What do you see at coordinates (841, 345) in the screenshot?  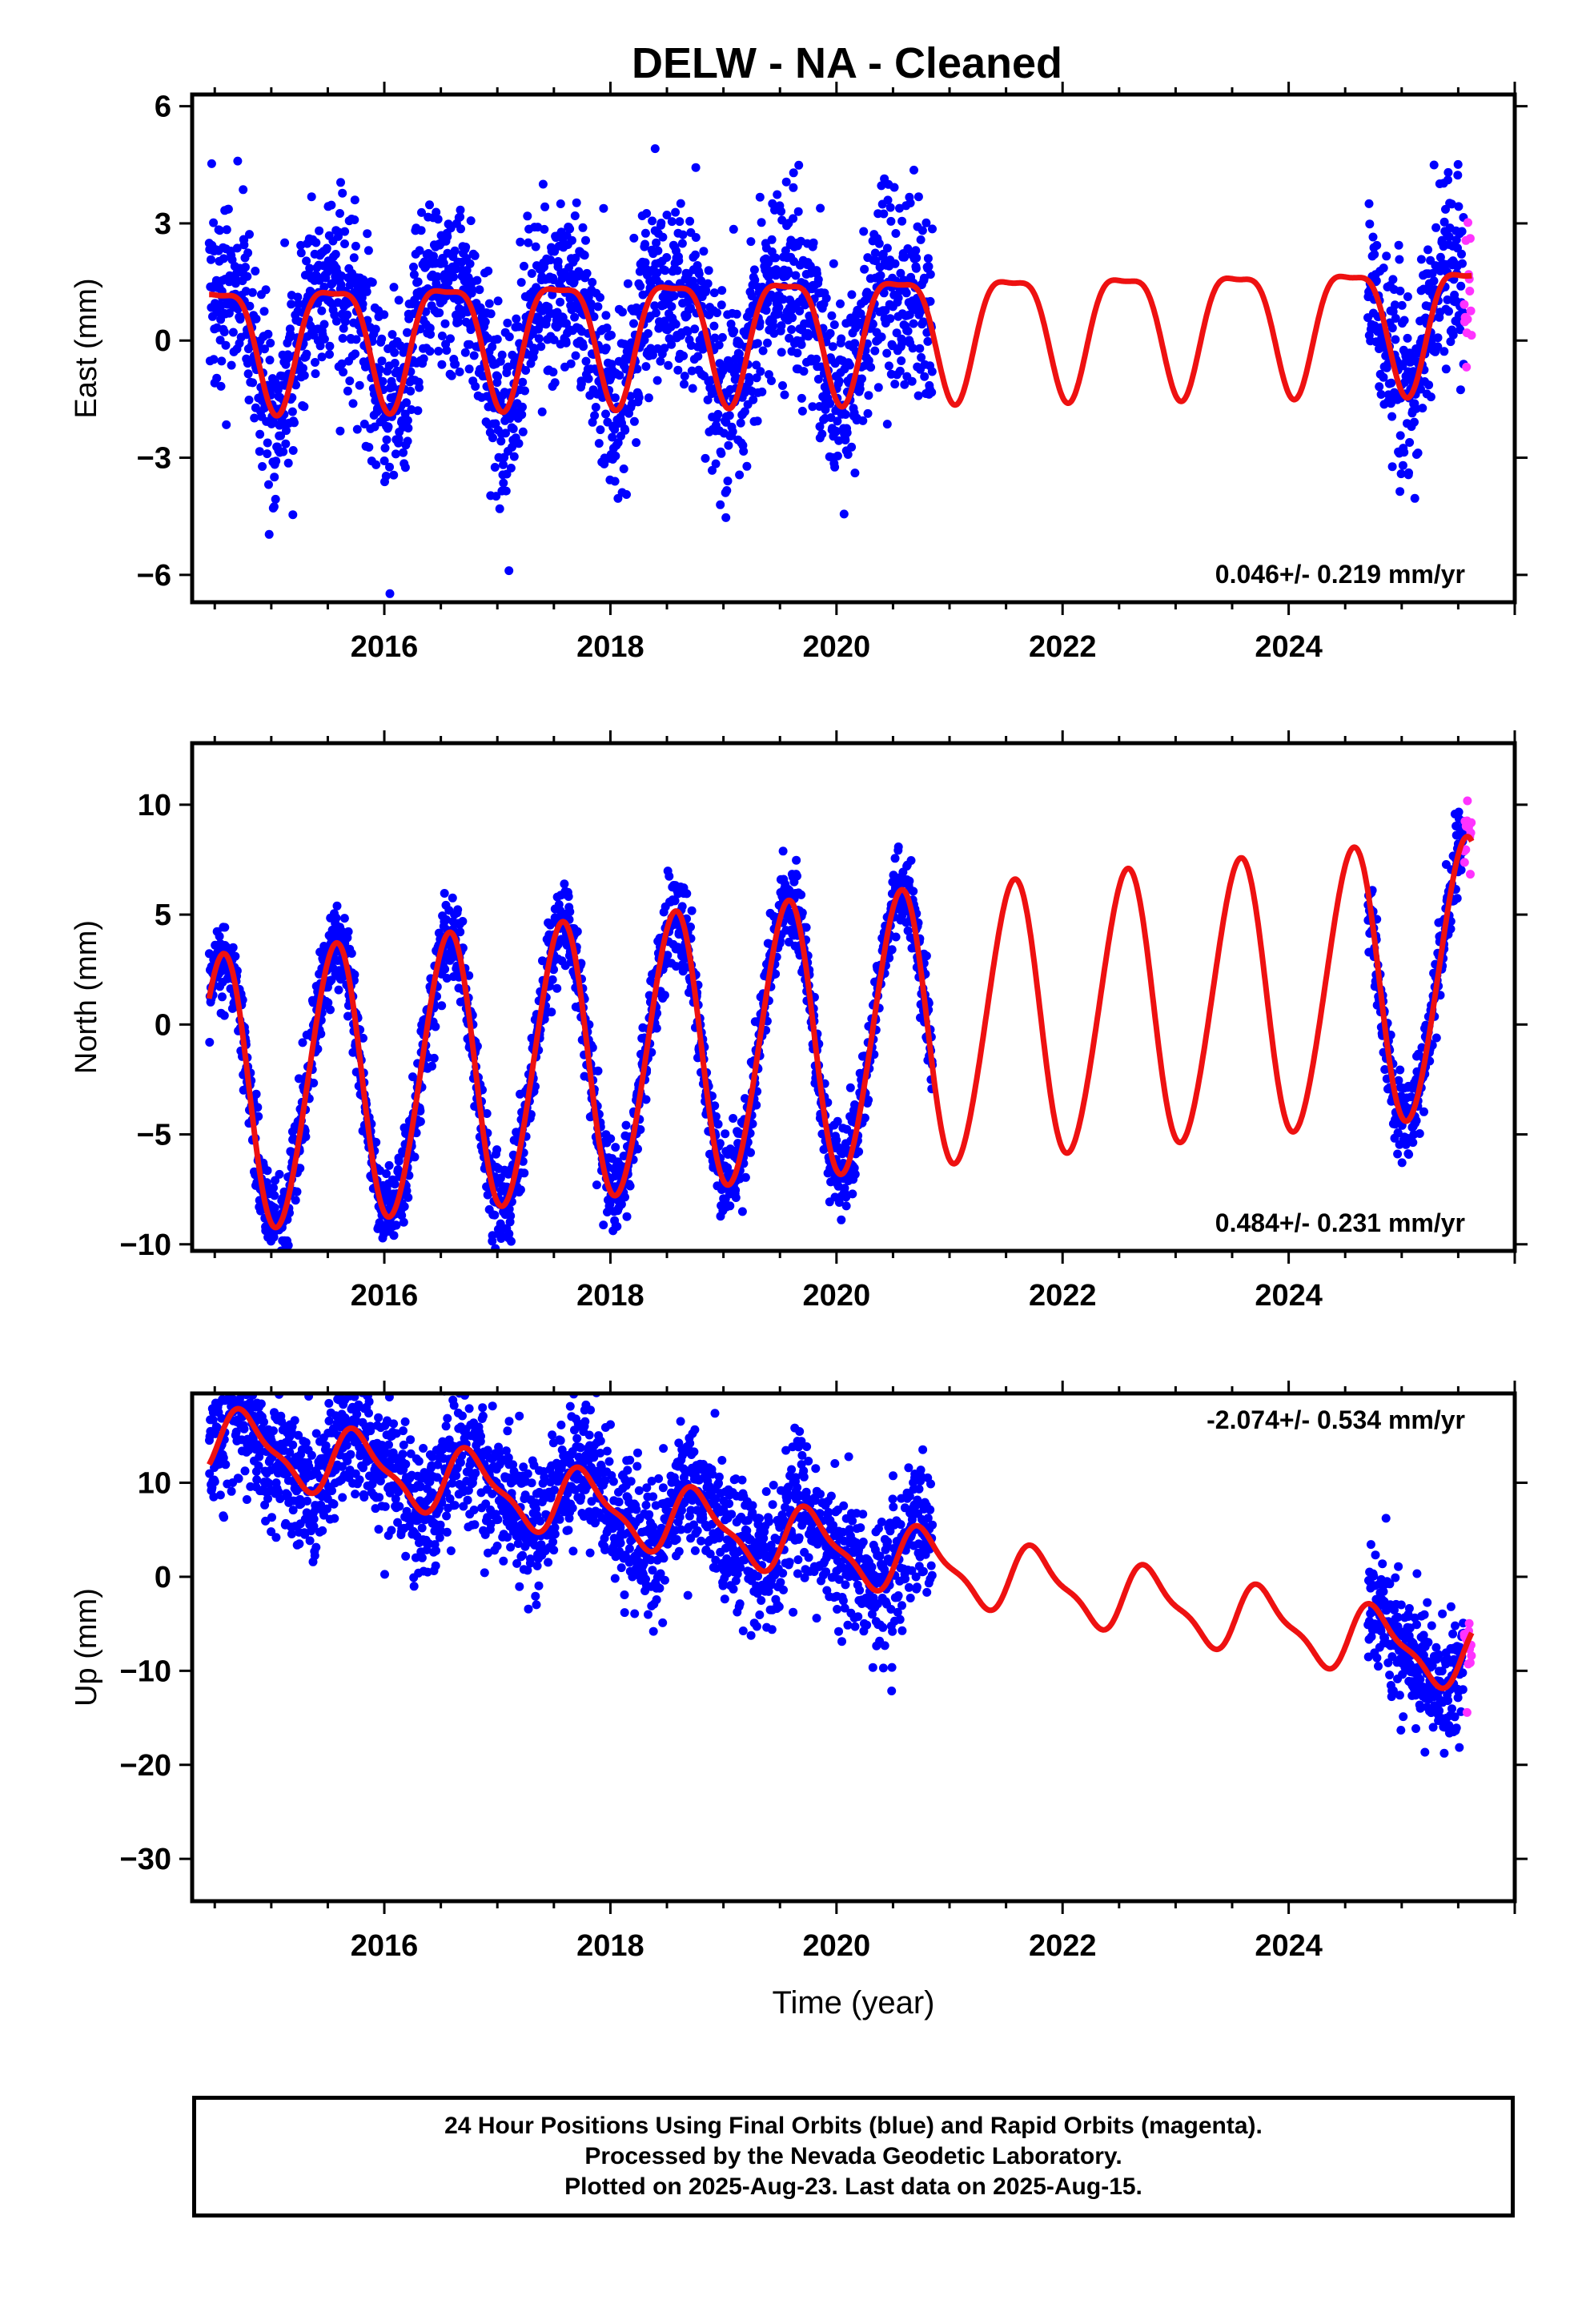 I see `east-model-curve` at bounding box center [841, 345].